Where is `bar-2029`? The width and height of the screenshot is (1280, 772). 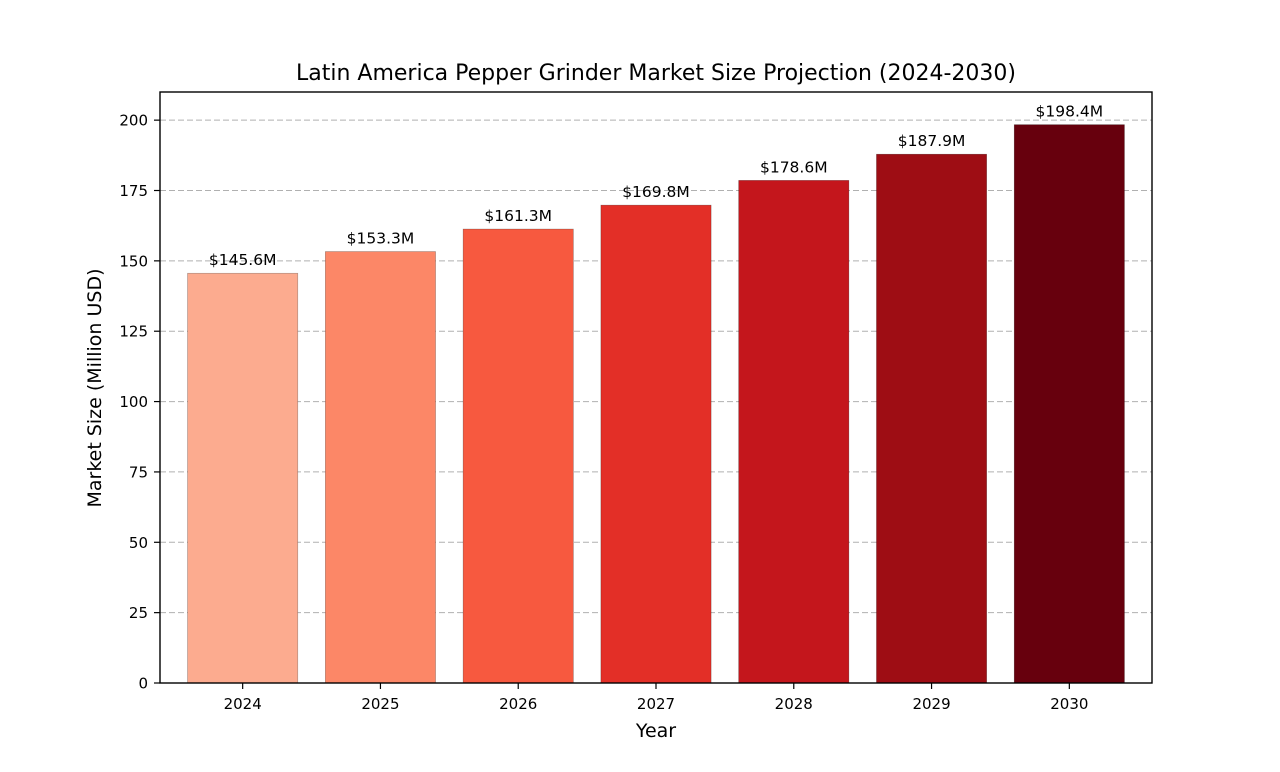 bar-2029 is located at coordinates (931, 418).